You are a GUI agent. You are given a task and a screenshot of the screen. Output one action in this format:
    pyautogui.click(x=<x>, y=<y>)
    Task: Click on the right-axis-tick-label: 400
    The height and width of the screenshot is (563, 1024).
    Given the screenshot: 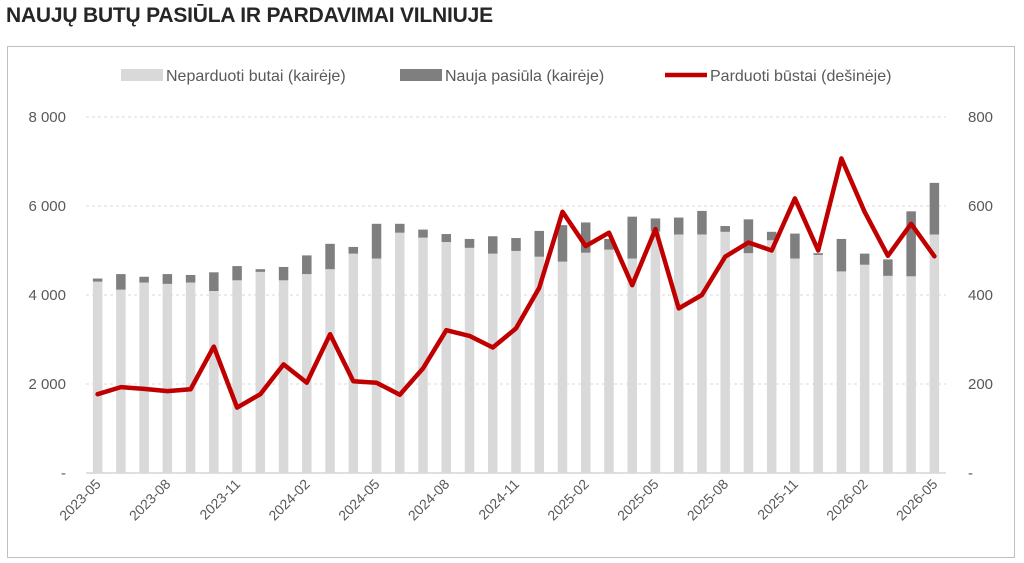 What is the action you would take?
    pyautogui.click(x=980, y=295)
    